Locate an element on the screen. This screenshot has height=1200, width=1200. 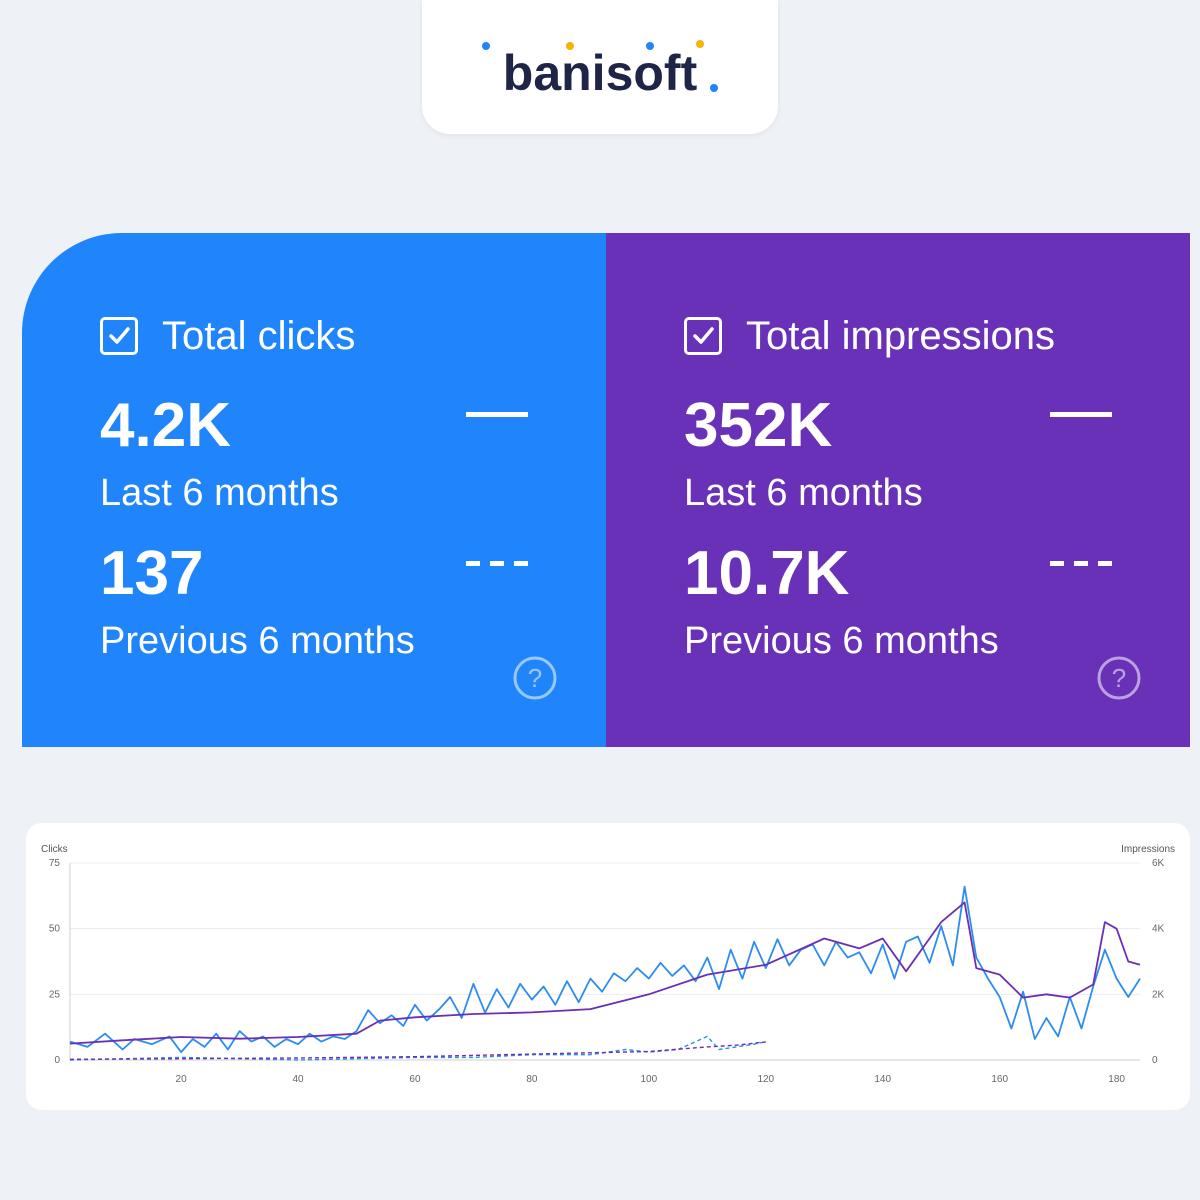
x-tick-label: 60 is located at coordinates (415, 1079).